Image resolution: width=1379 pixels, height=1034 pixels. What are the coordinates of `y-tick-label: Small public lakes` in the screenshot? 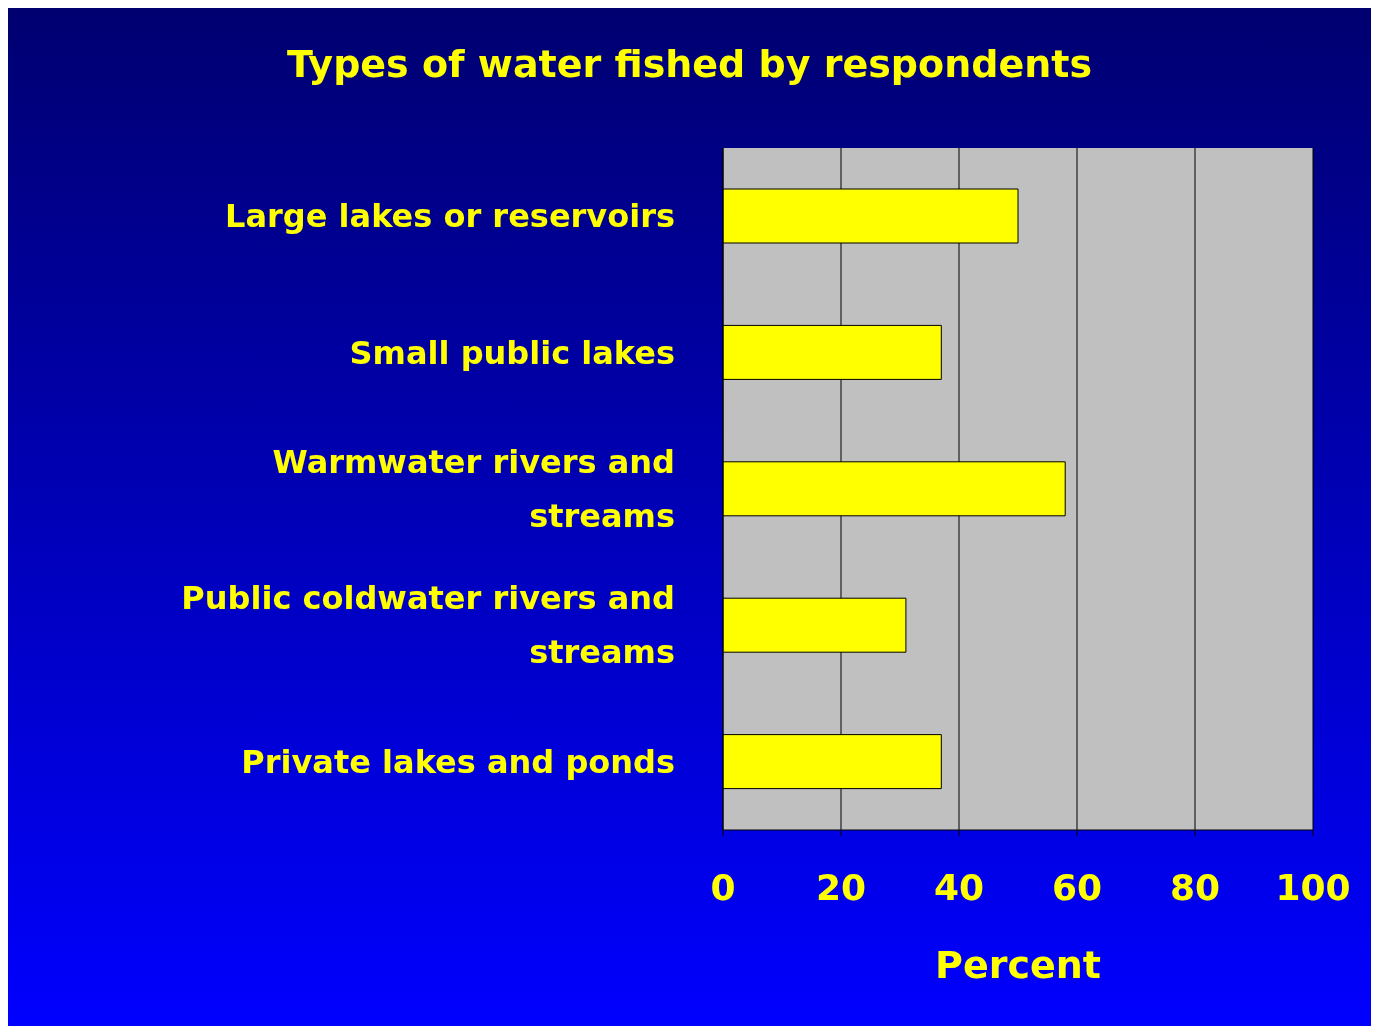 It's located at (512, 352).